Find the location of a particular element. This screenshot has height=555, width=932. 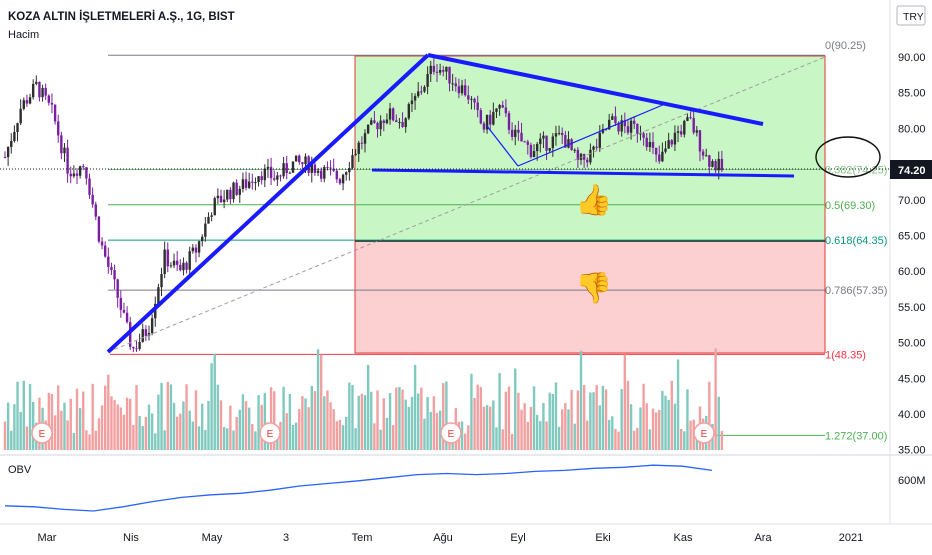

current-price-label: 74.20 is located at coordinates (912, 171).